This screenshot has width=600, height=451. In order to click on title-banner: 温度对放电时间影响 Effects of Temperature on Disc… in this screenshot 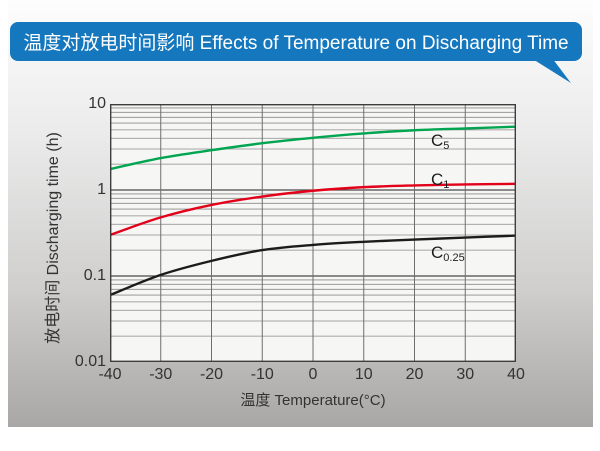, I will do `click(296, 41)`.